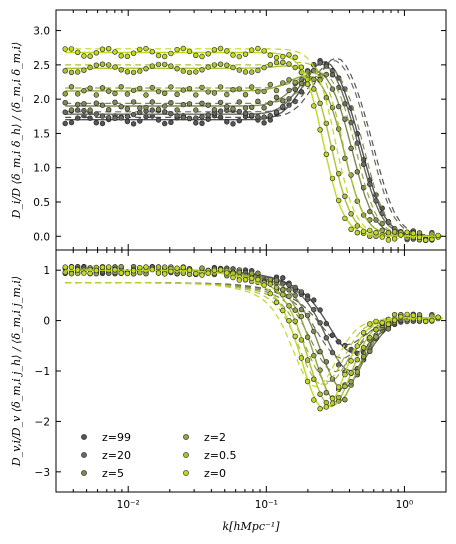 This screenshot has height=544, width=456. I want to click on legend-label: z=0.5, so click(220, 455).